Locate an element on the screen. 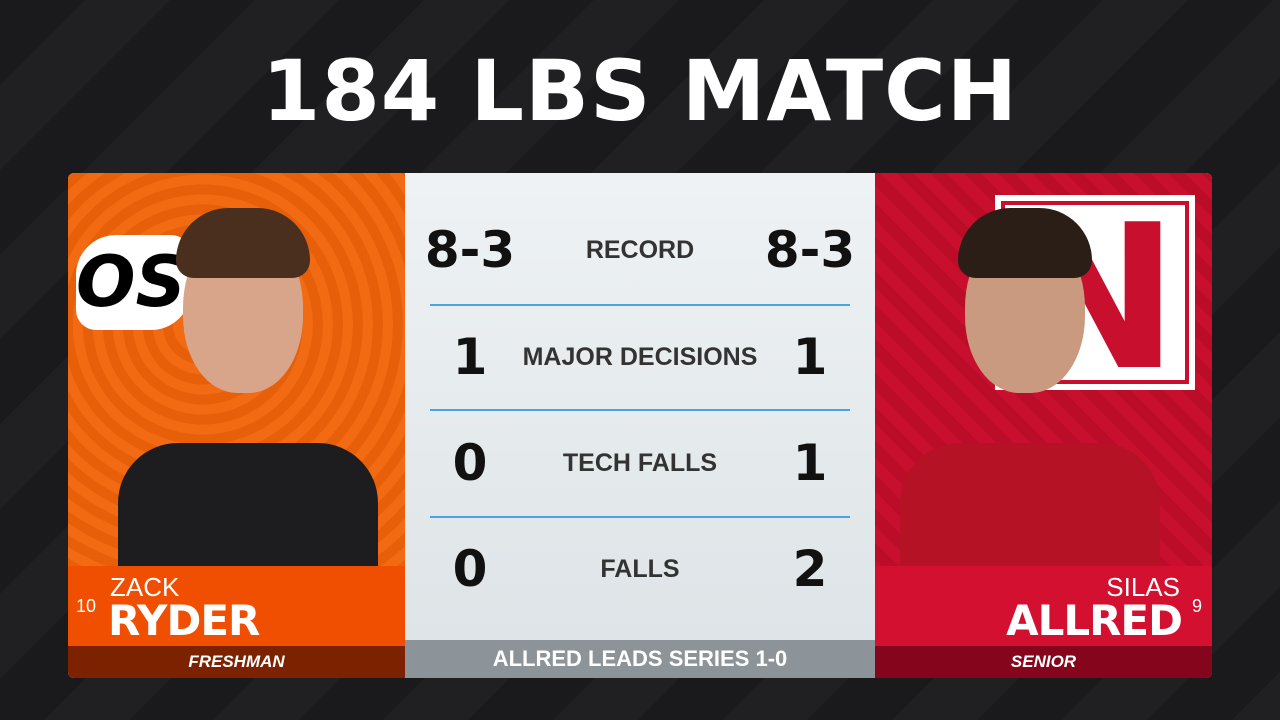  class-year: FRESHMAN is located at coordinates (236, 662).